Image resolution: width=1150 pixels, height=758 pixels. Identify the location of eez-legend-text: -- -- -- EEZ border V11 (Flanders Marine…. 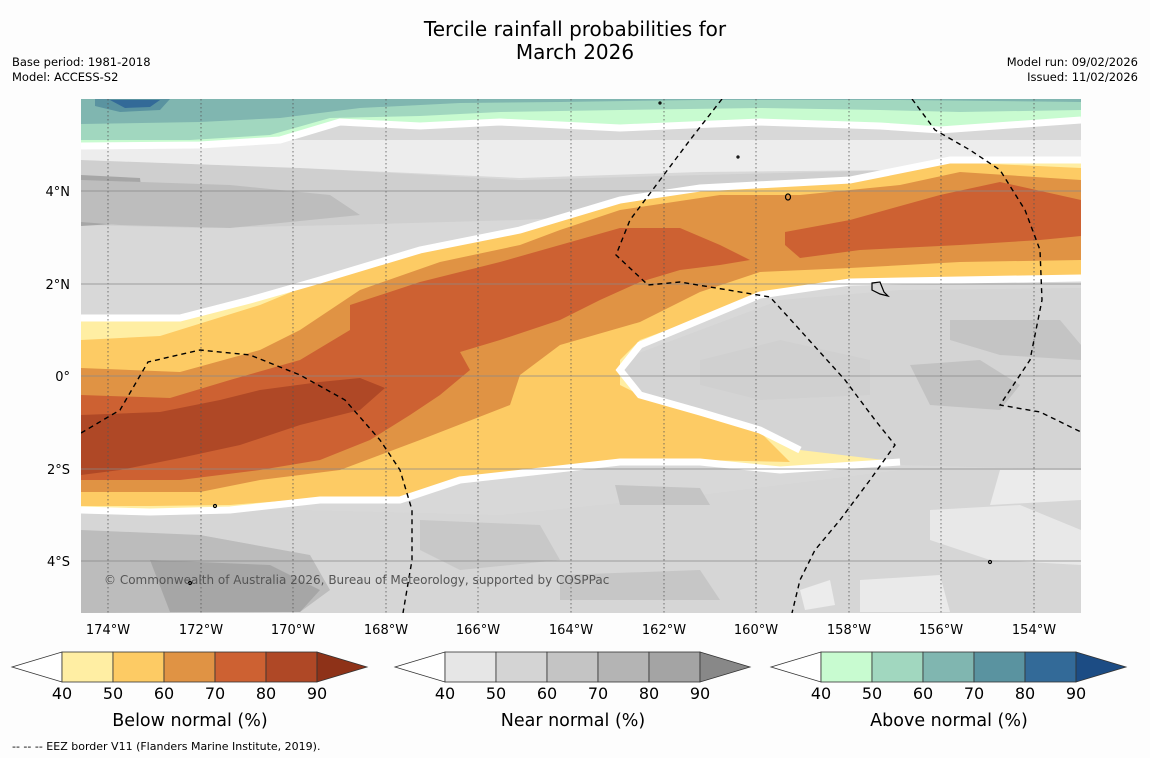
(166, 746).